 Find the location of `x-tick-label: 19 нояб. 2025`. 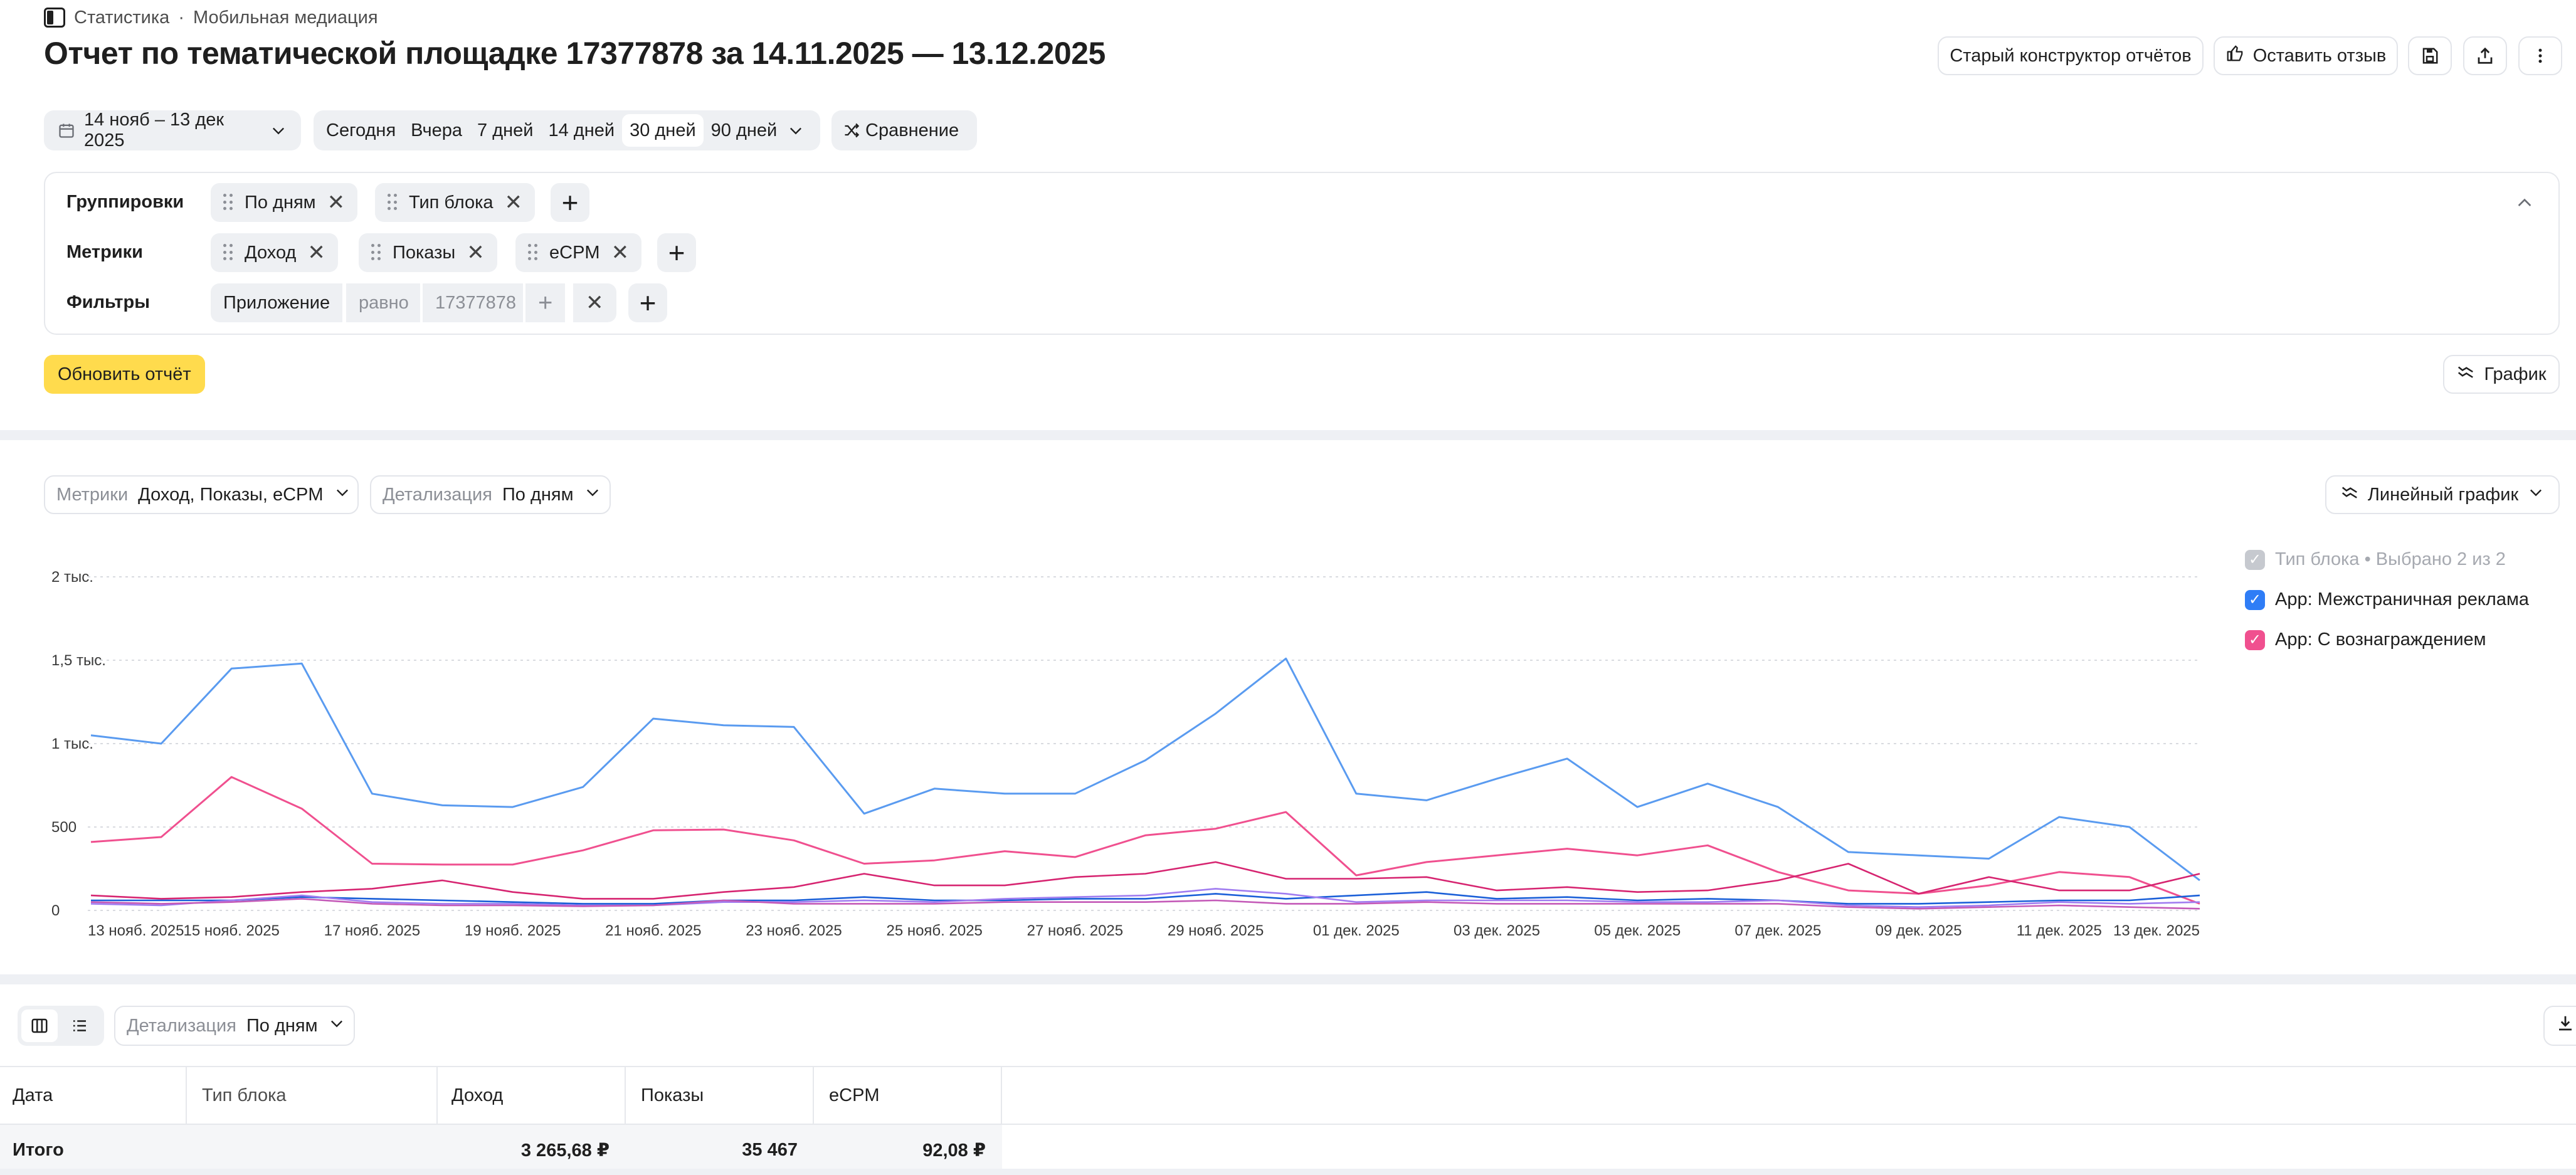

x-tick-label: 19 нояб. 2025 is located at coordinates (513, 931).